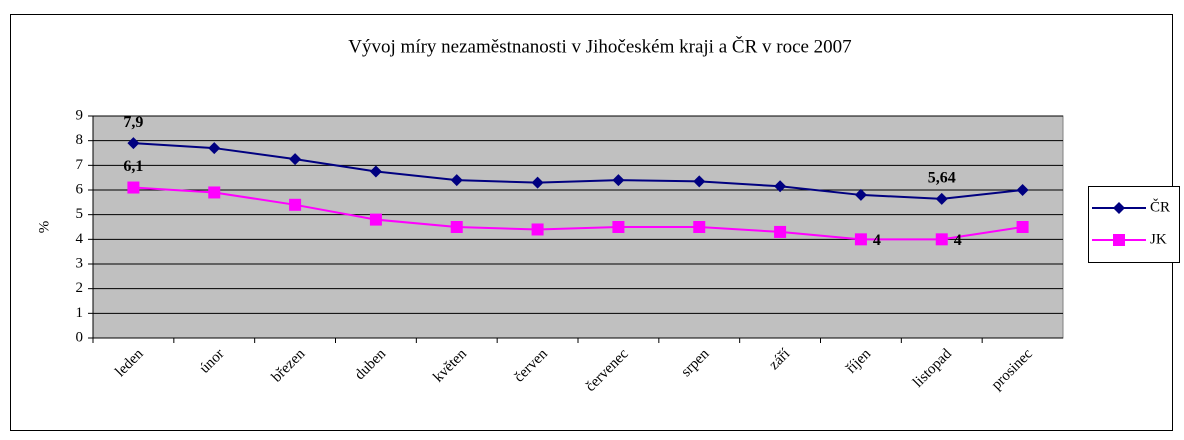 This screenshot has height=440, width=1184. What do you see at coordinates (80, 288) in the screenshot?
I see `y-tick-label: 2` at bounding box center [80, 288].